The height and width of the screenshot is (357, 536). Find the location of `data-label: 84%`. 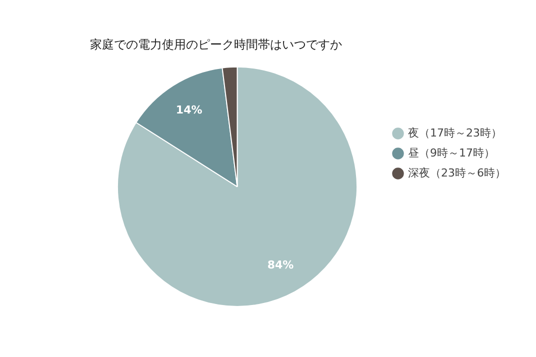

data-label: 84% is located at coordinates (280, 265).